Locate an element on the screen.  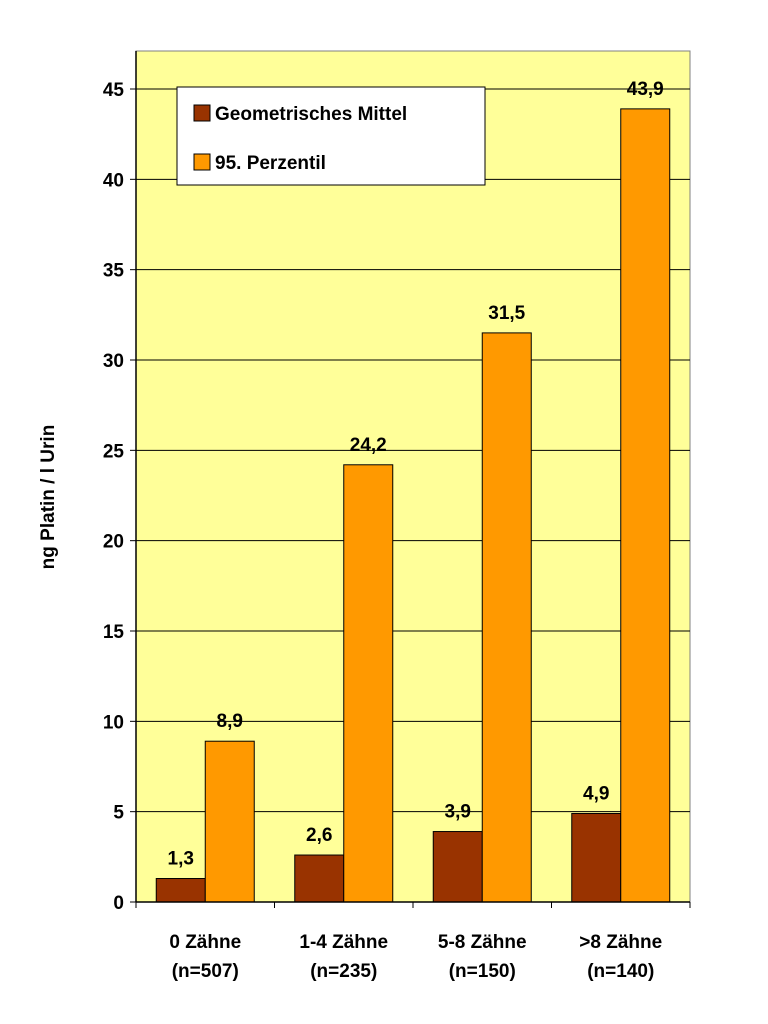
data-label: 31,5 is located at coordinates (506, 313).